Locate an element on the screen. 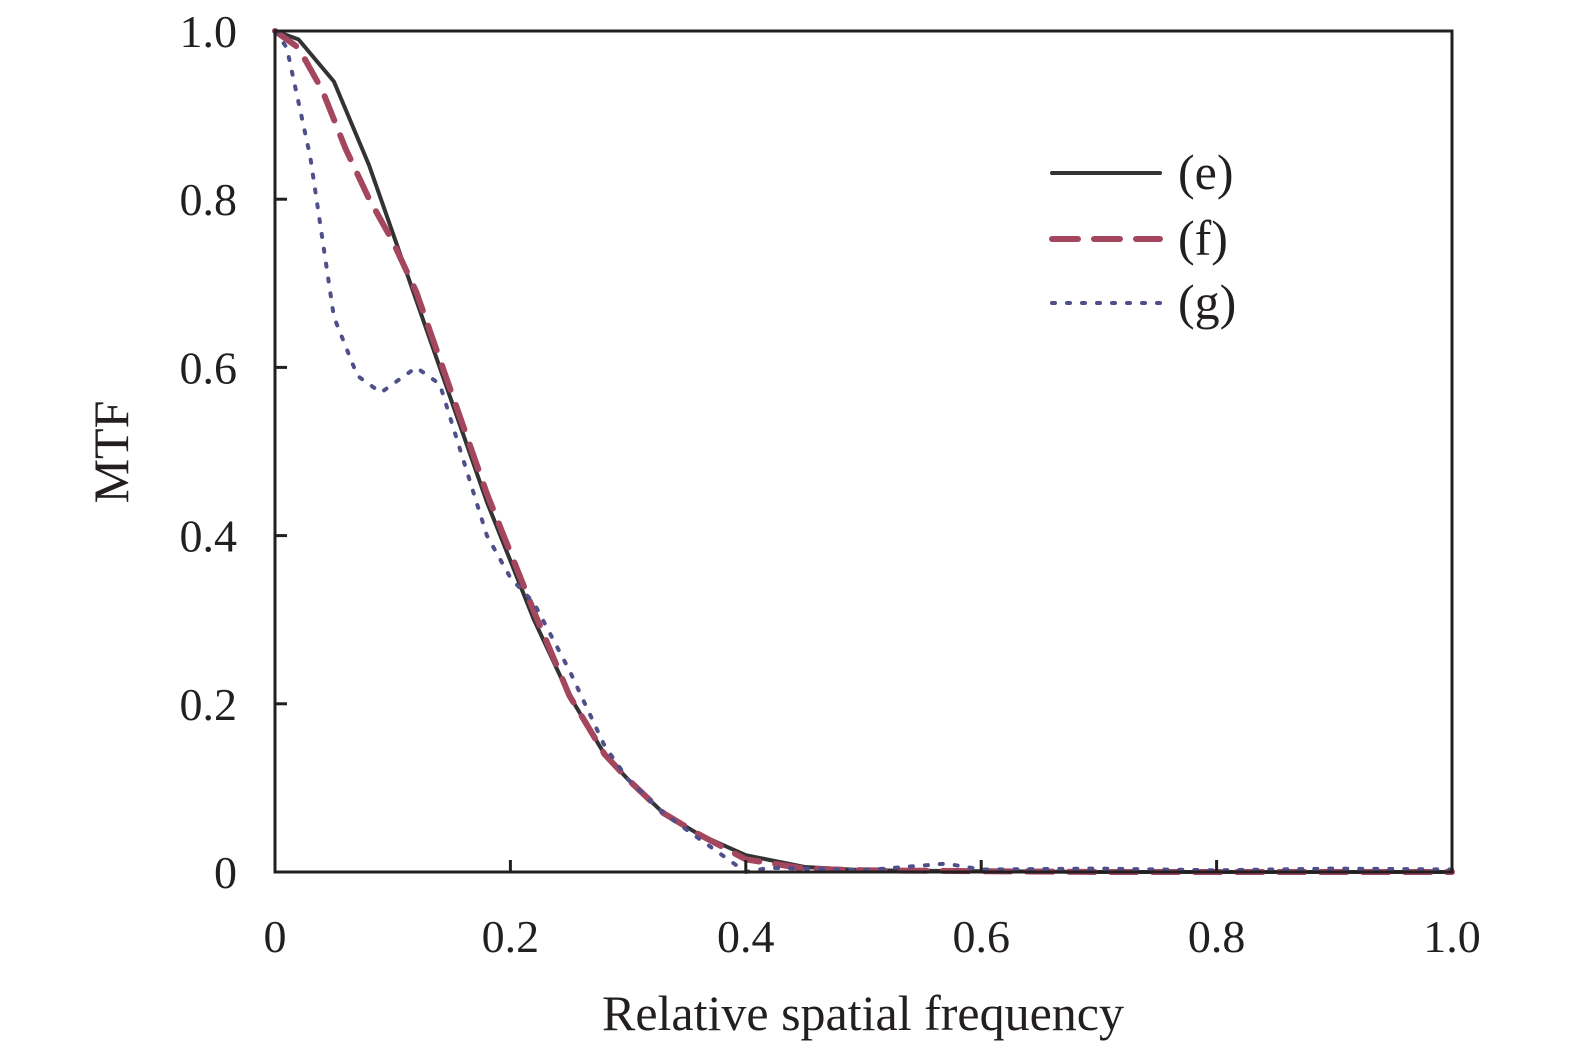  x-tick-label: 0.4 is located at coordinates (746, 936).